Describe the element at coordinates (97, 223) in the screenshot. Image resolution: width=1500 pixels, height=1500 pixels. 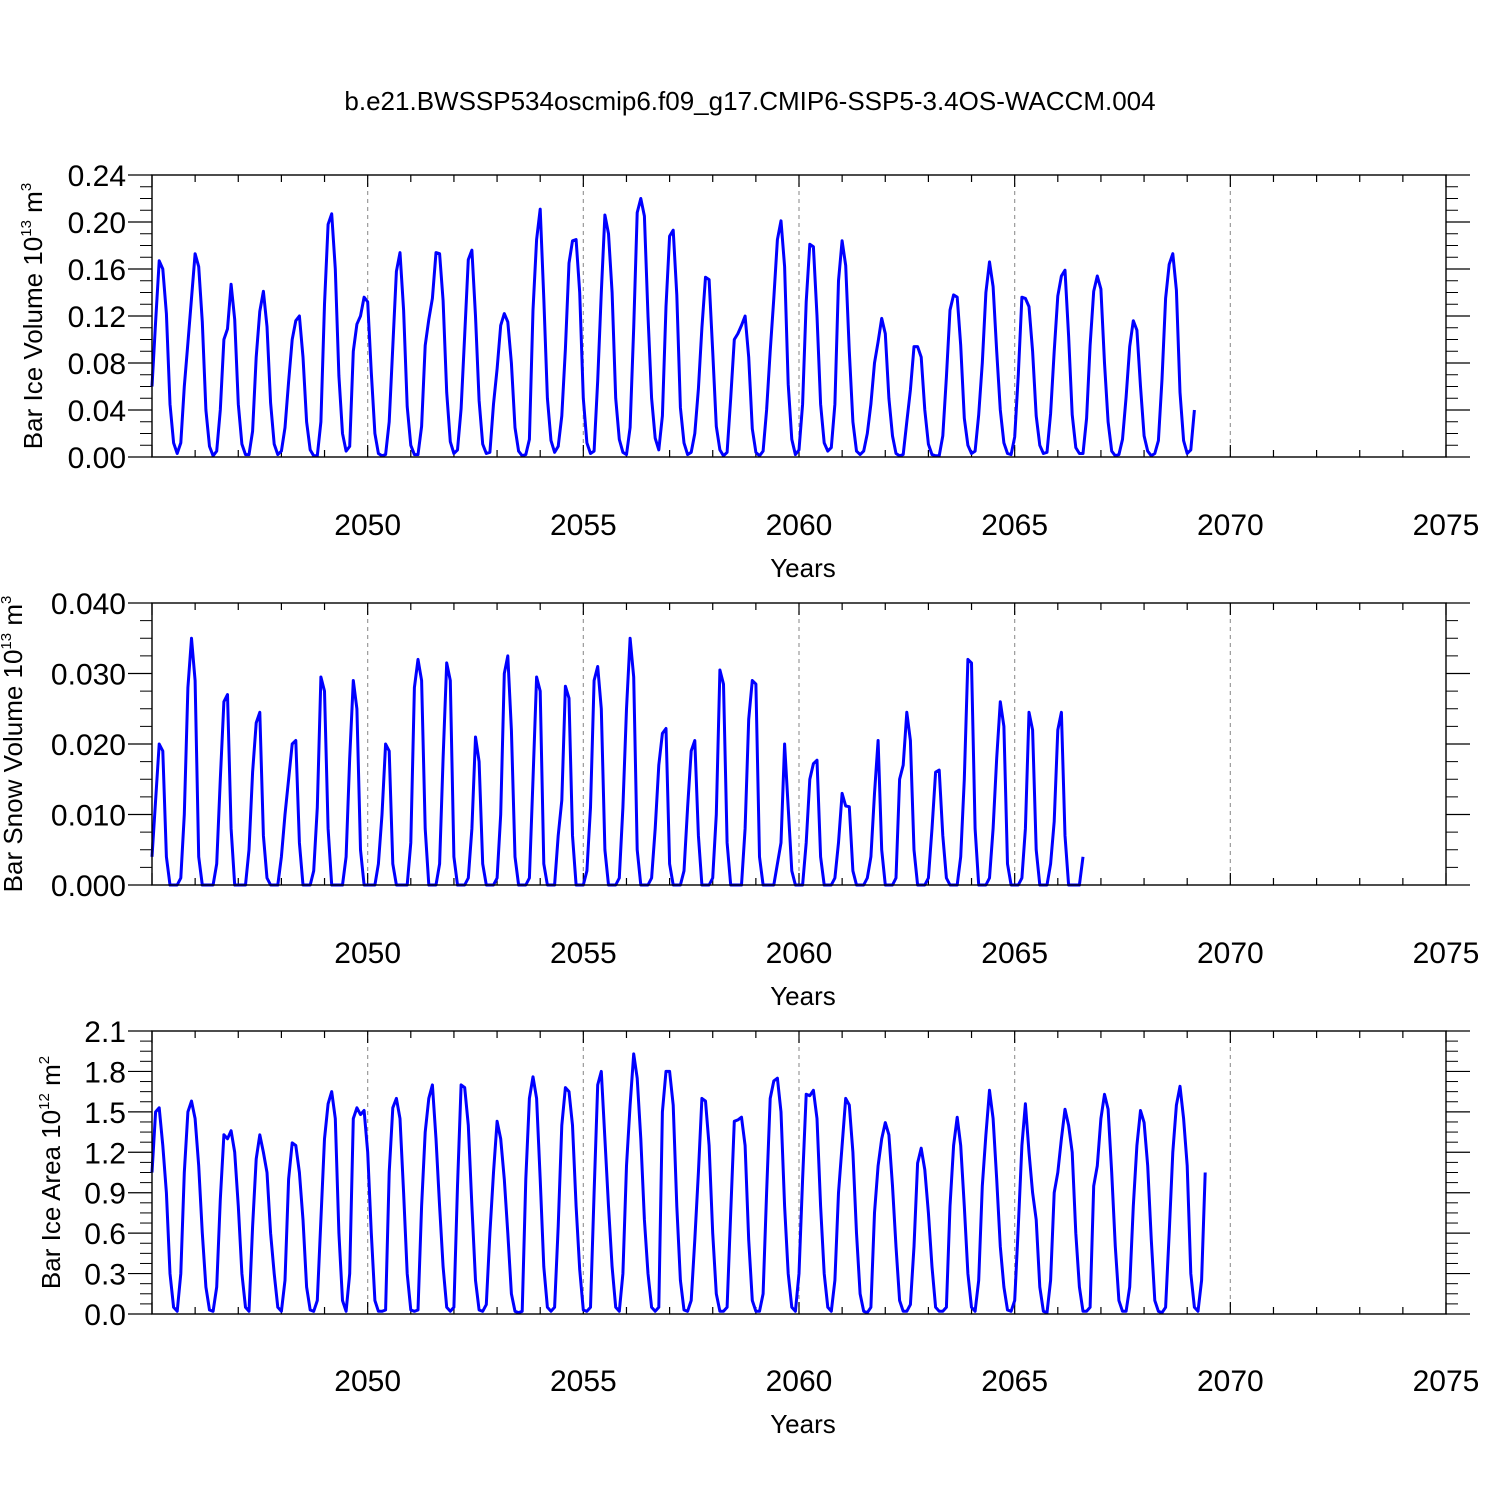
I see `y-tick-label: 0.20` at that location.